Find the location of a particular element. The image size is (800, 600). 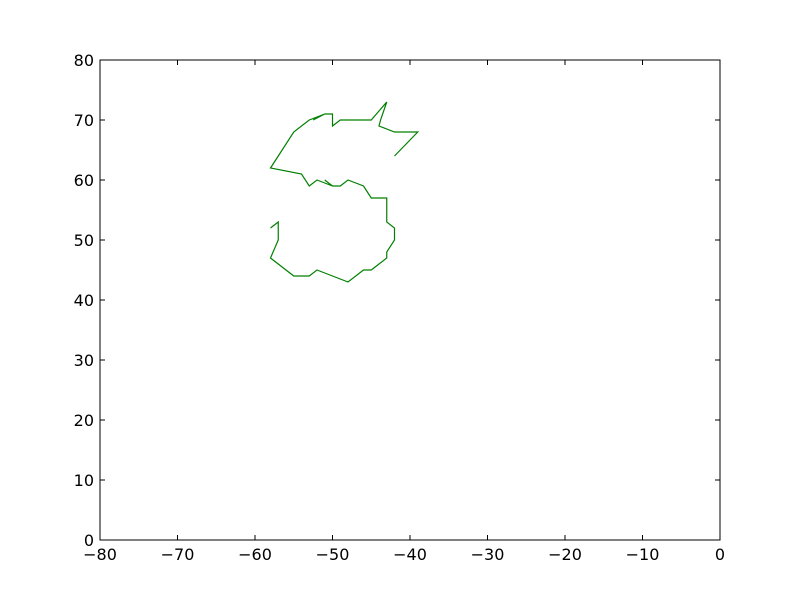

y-tick-label: 60 is located at coordinates (84, 180).